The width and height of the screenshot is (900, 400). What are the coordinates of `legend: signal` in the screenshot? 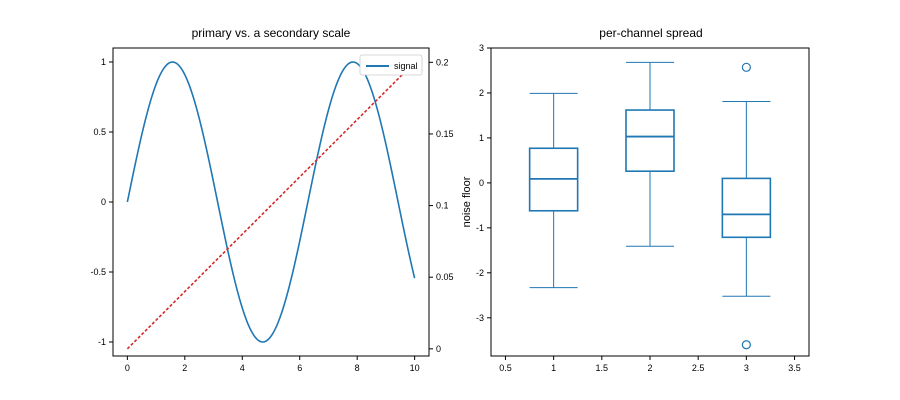 It's located at (391, 65).